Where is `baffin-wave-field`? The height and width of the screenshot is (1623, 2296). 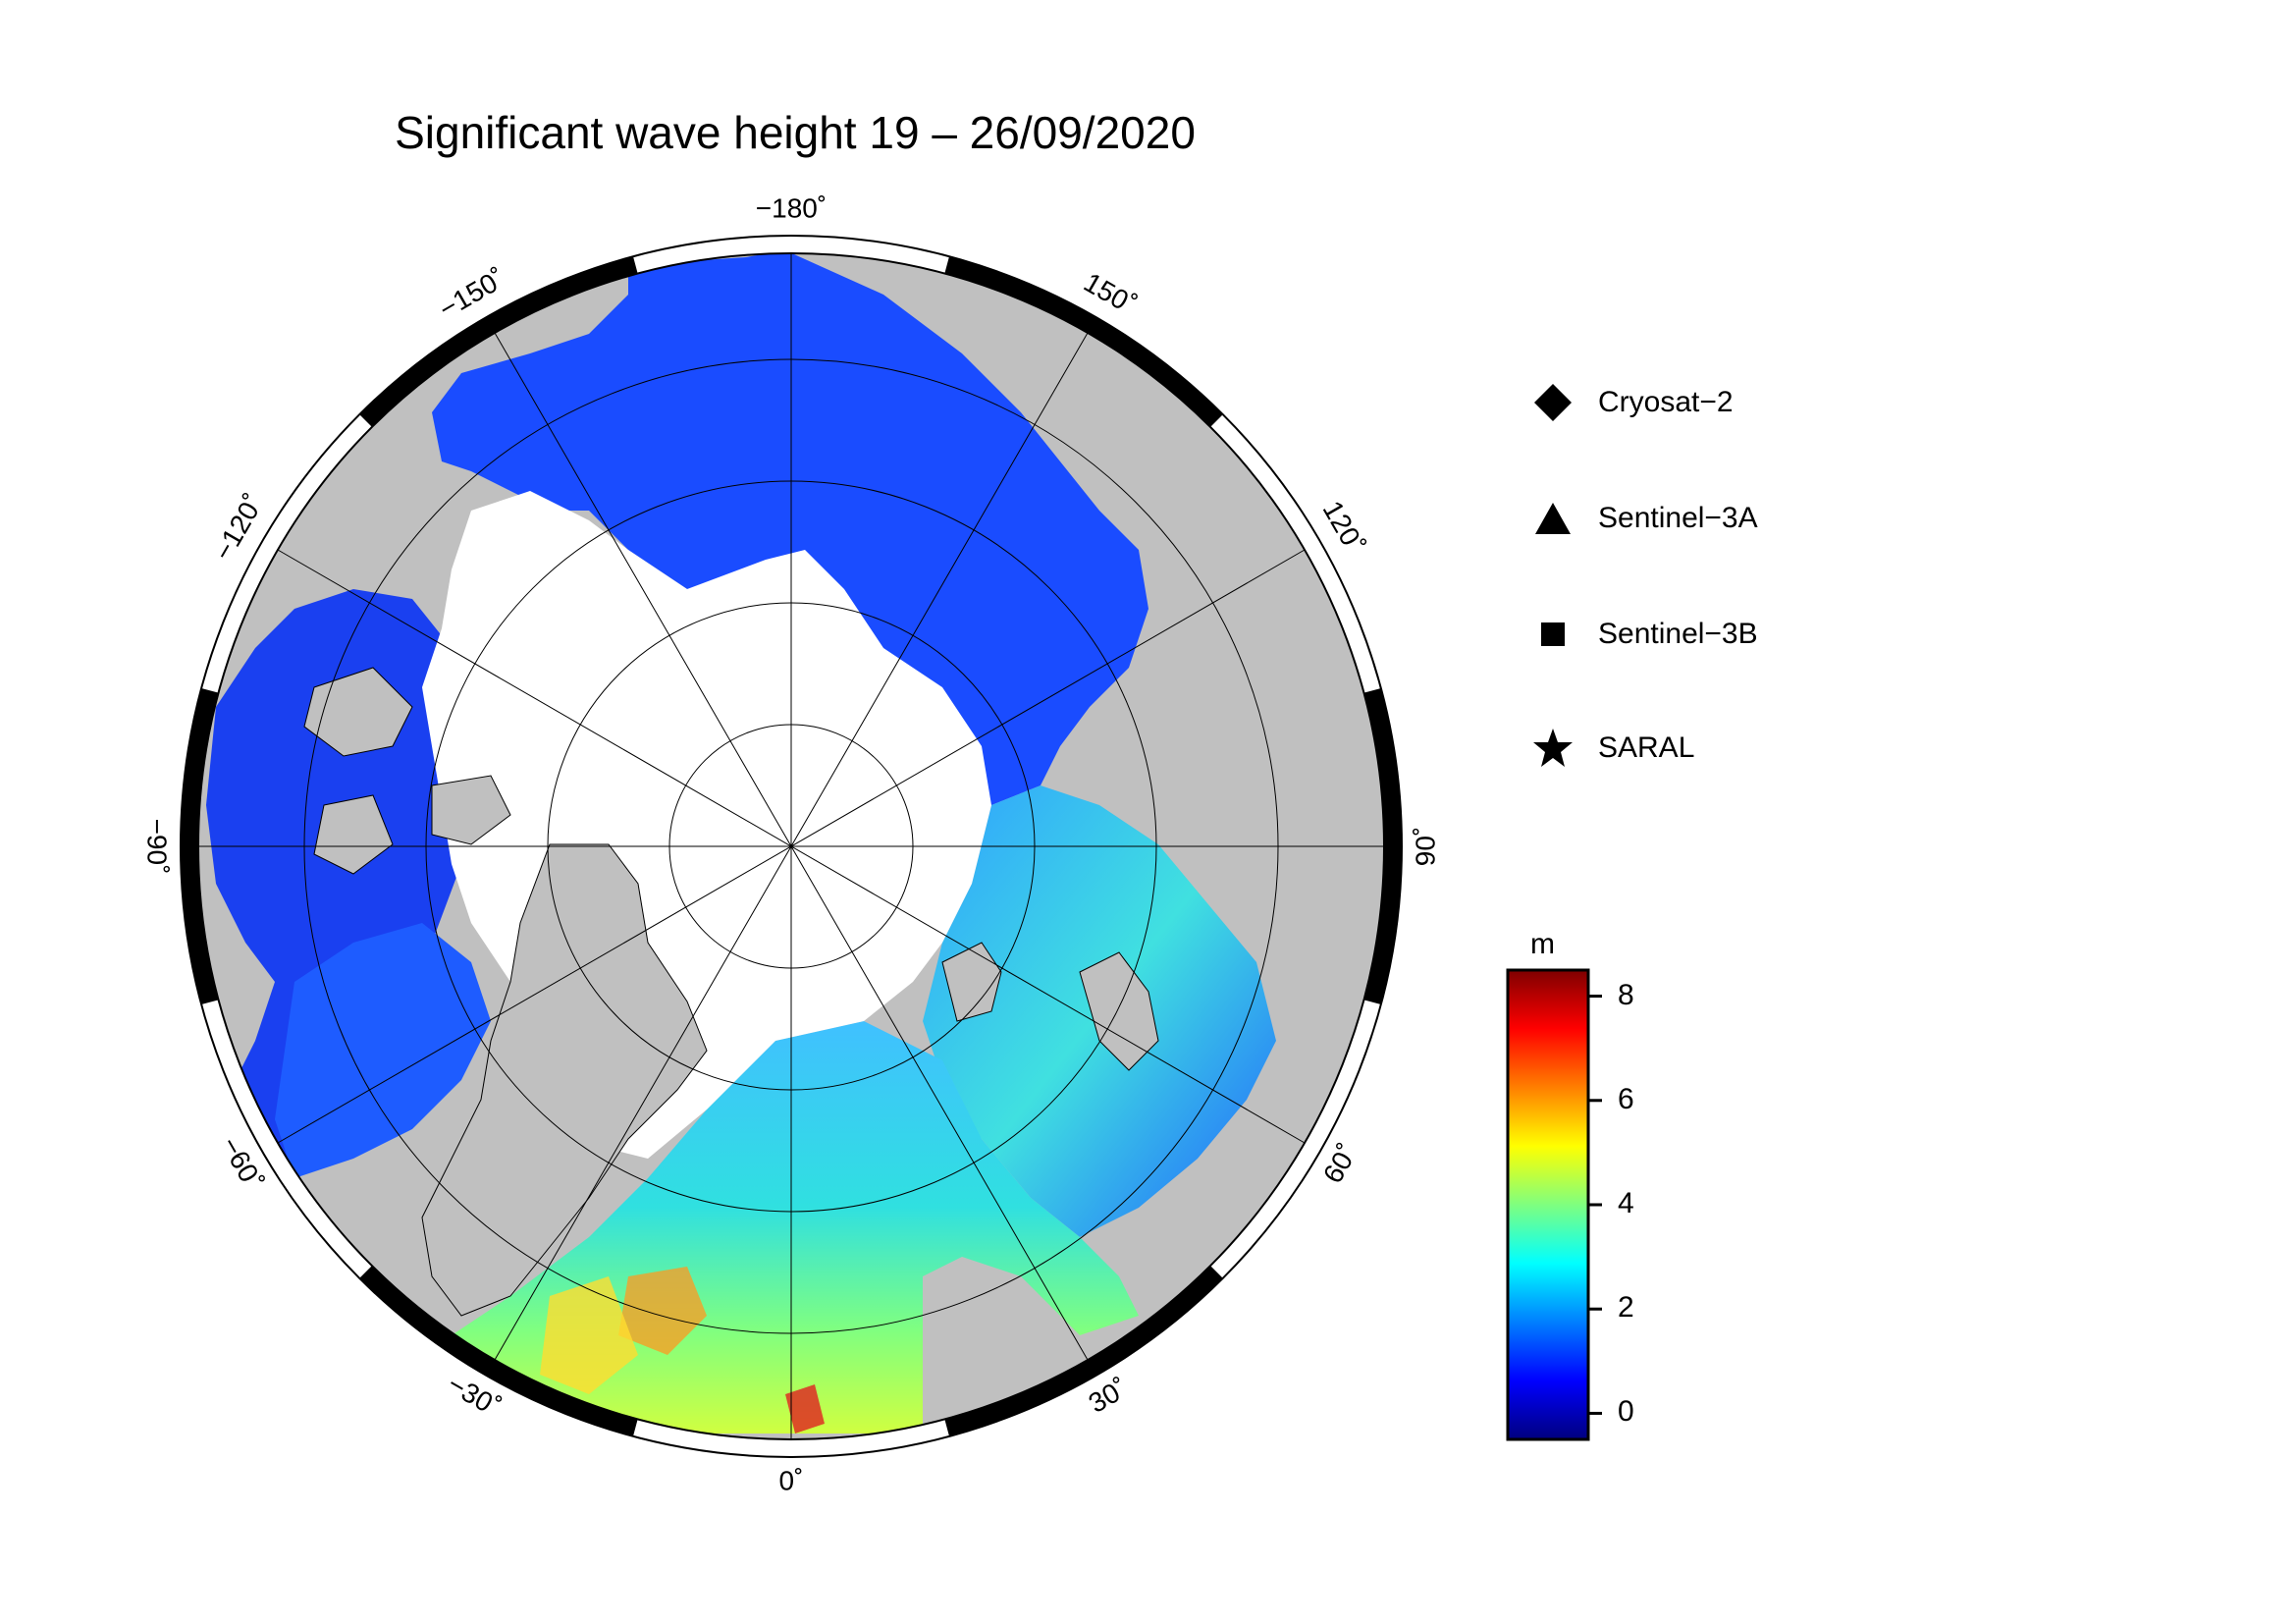
baffin-wave-field is located at coordinates (348, 883).